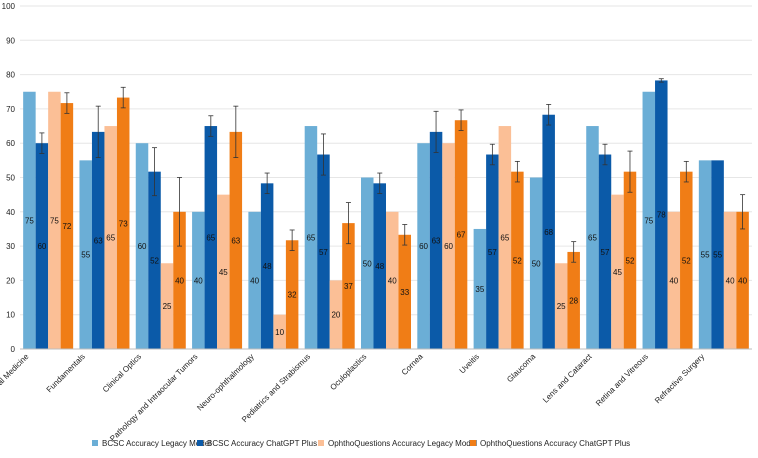  Describe the element at coordinates (66, 373) in the screenshot. I see `x-category-label: Fundamentals` at that location.